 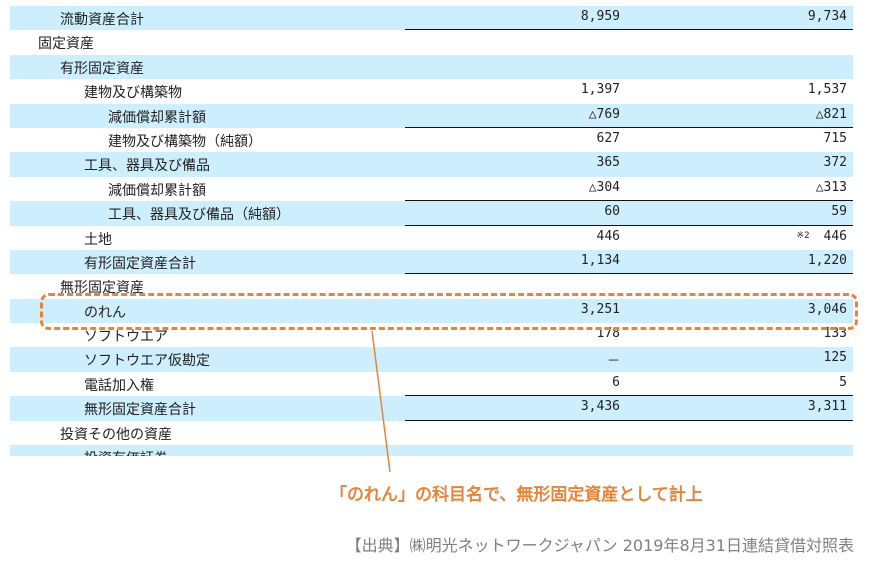 I want to click on table-row: 有形固定資産, so click(x=431, y=67).